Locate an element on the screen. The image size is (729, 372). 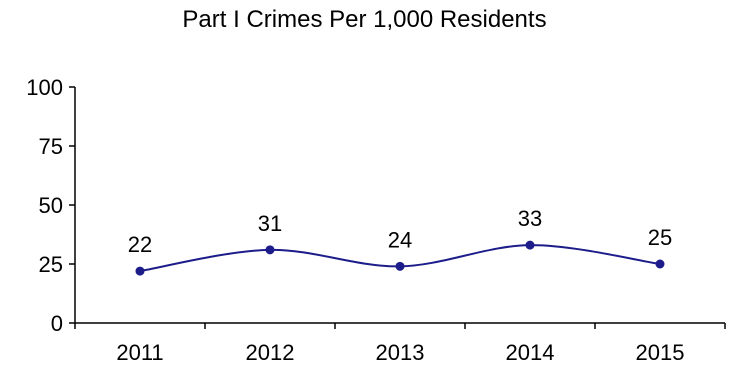
y-tick-label: 0 is located at coordinates (57, 323).